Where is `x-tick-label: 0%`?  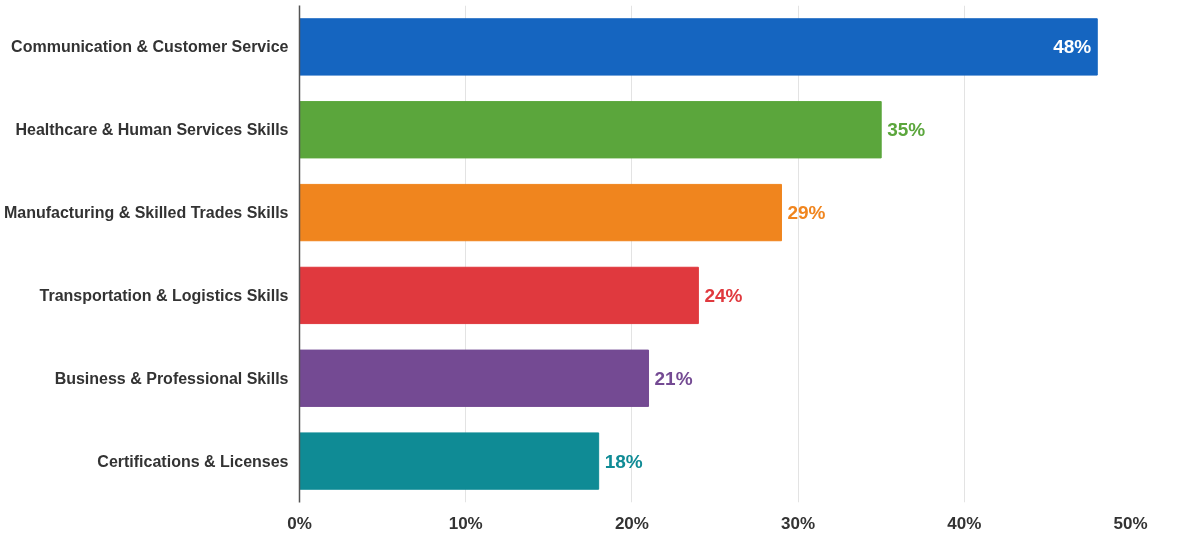 x-tick-label: 0% is located at coordinates (299, 523).